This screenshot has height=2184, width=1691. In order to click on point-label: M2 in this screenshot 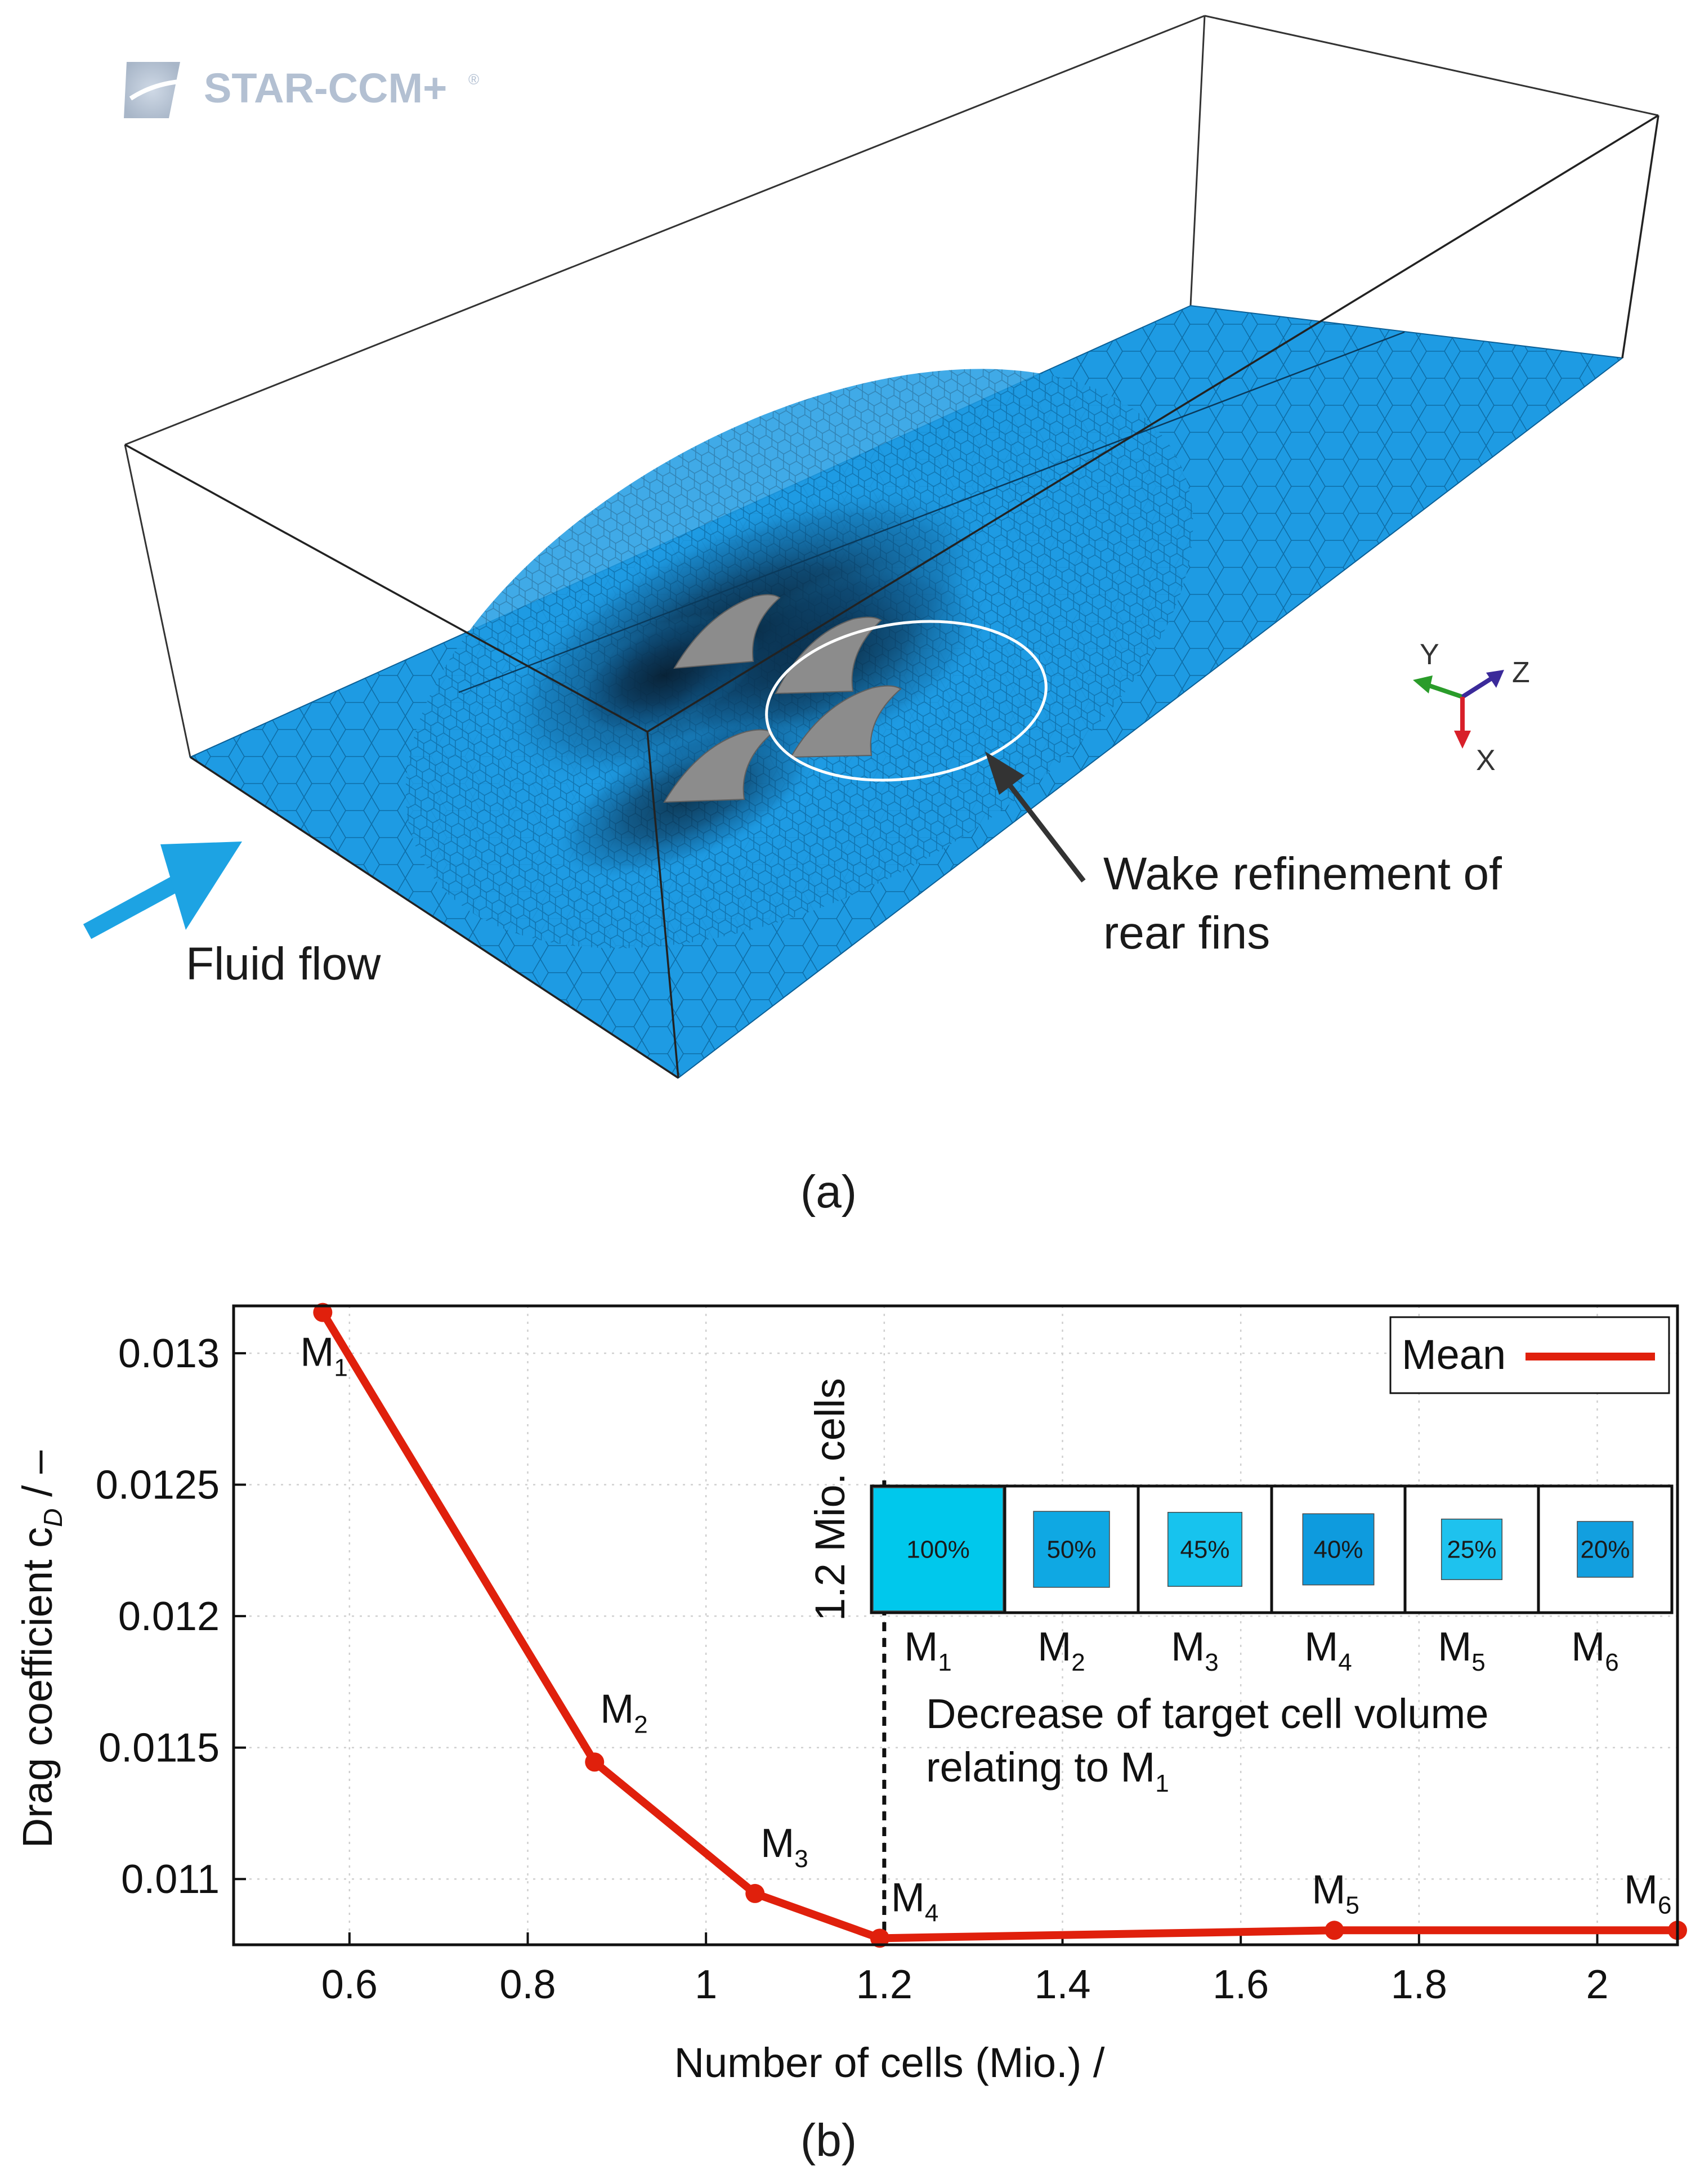, I will do `click(623, 1712)`.